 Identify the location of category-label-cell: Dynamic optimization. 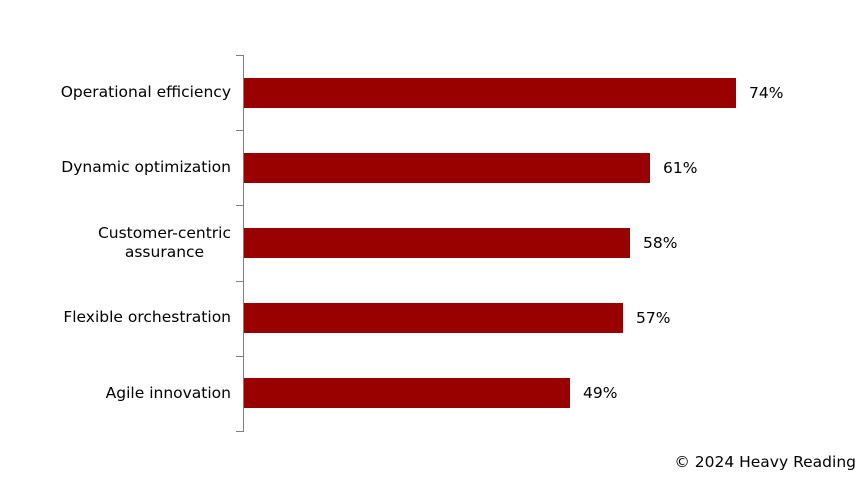
(115, 167).